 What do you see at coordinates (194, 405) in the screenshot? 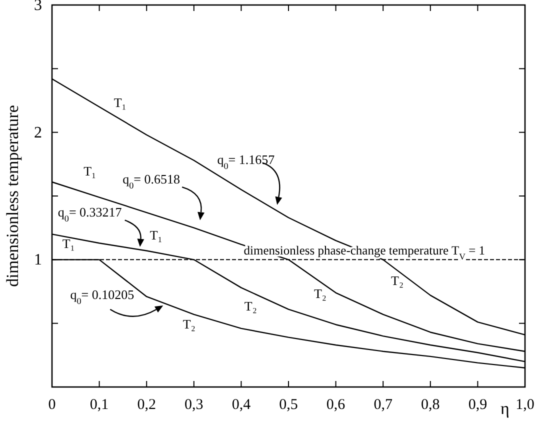
I see `x-tick-label: 0,3` at bounding box center [194, 405].